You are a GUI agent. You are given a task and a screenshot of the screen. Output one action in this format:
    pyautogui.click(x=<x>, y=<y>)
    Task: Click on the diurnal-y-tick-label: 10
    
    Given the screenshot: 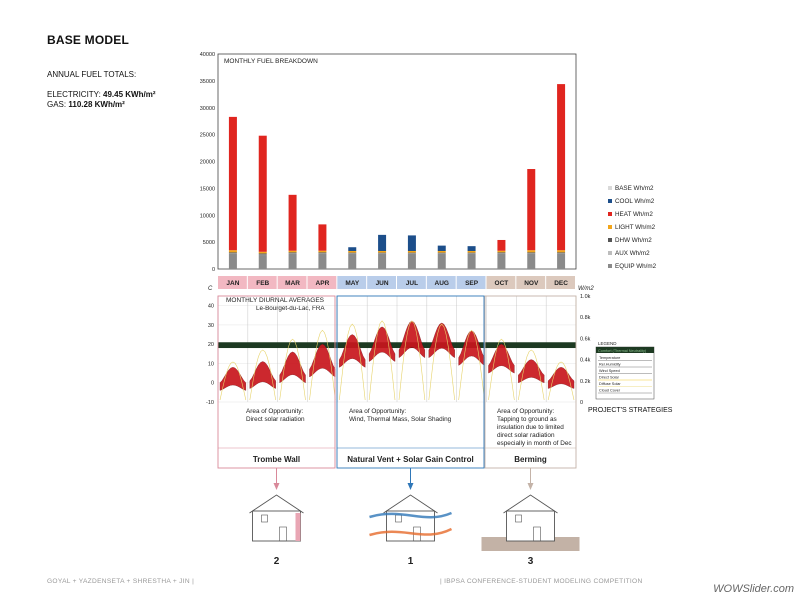 What is the action you would take?
    pyautogui.click(x=211, y=364)
    